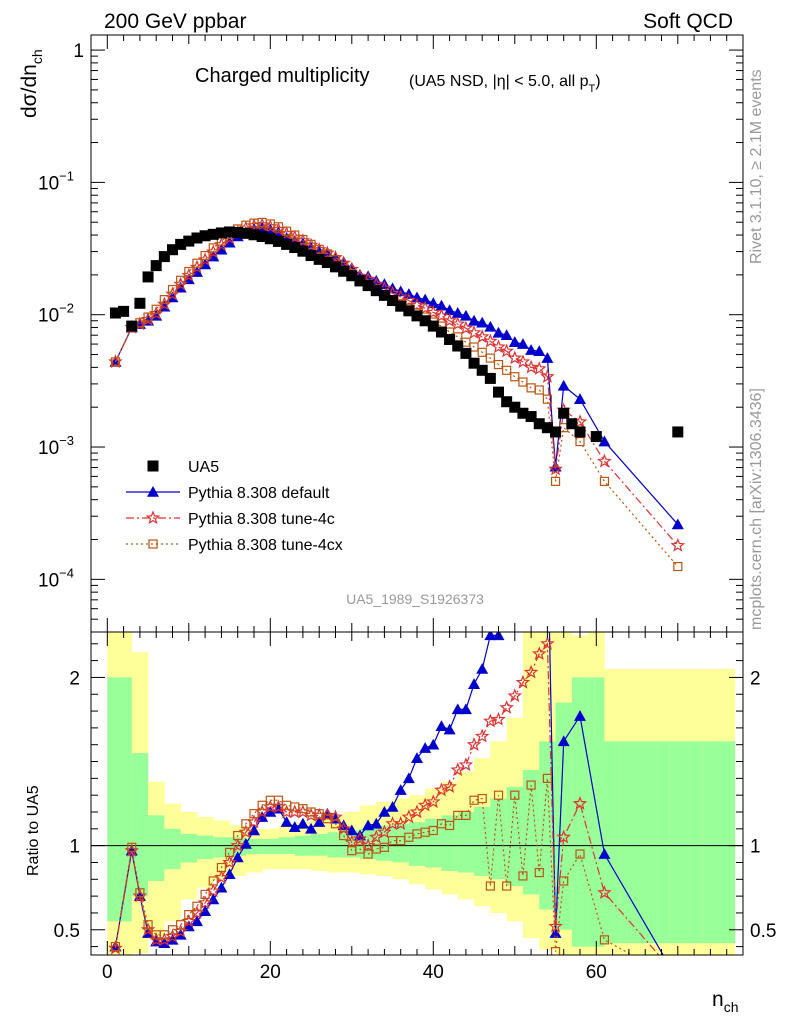 The height and width of the screenshot is (1024, 786). Describe the element at coordinates (592, 89) in the screenshot. I see `chart-subtitle-index: T` at that location.